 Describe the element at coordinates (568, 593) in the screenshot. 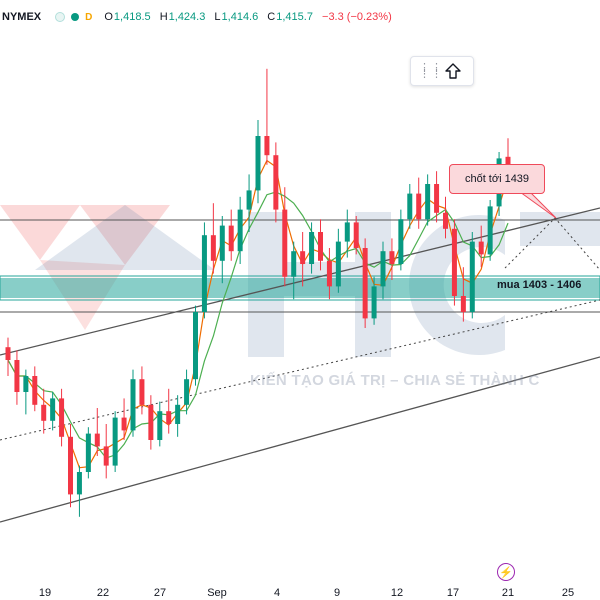

I see `x-axis-tick-label: 25` at that location.